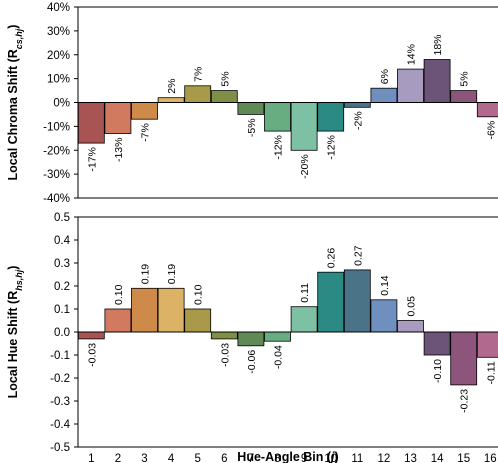 The width and height of the screenshot is (498, 463). What do you see at coordinates (118, 458) in the screenshot?
I see `x-tick-label: 2` at bounding box center [118, 458].